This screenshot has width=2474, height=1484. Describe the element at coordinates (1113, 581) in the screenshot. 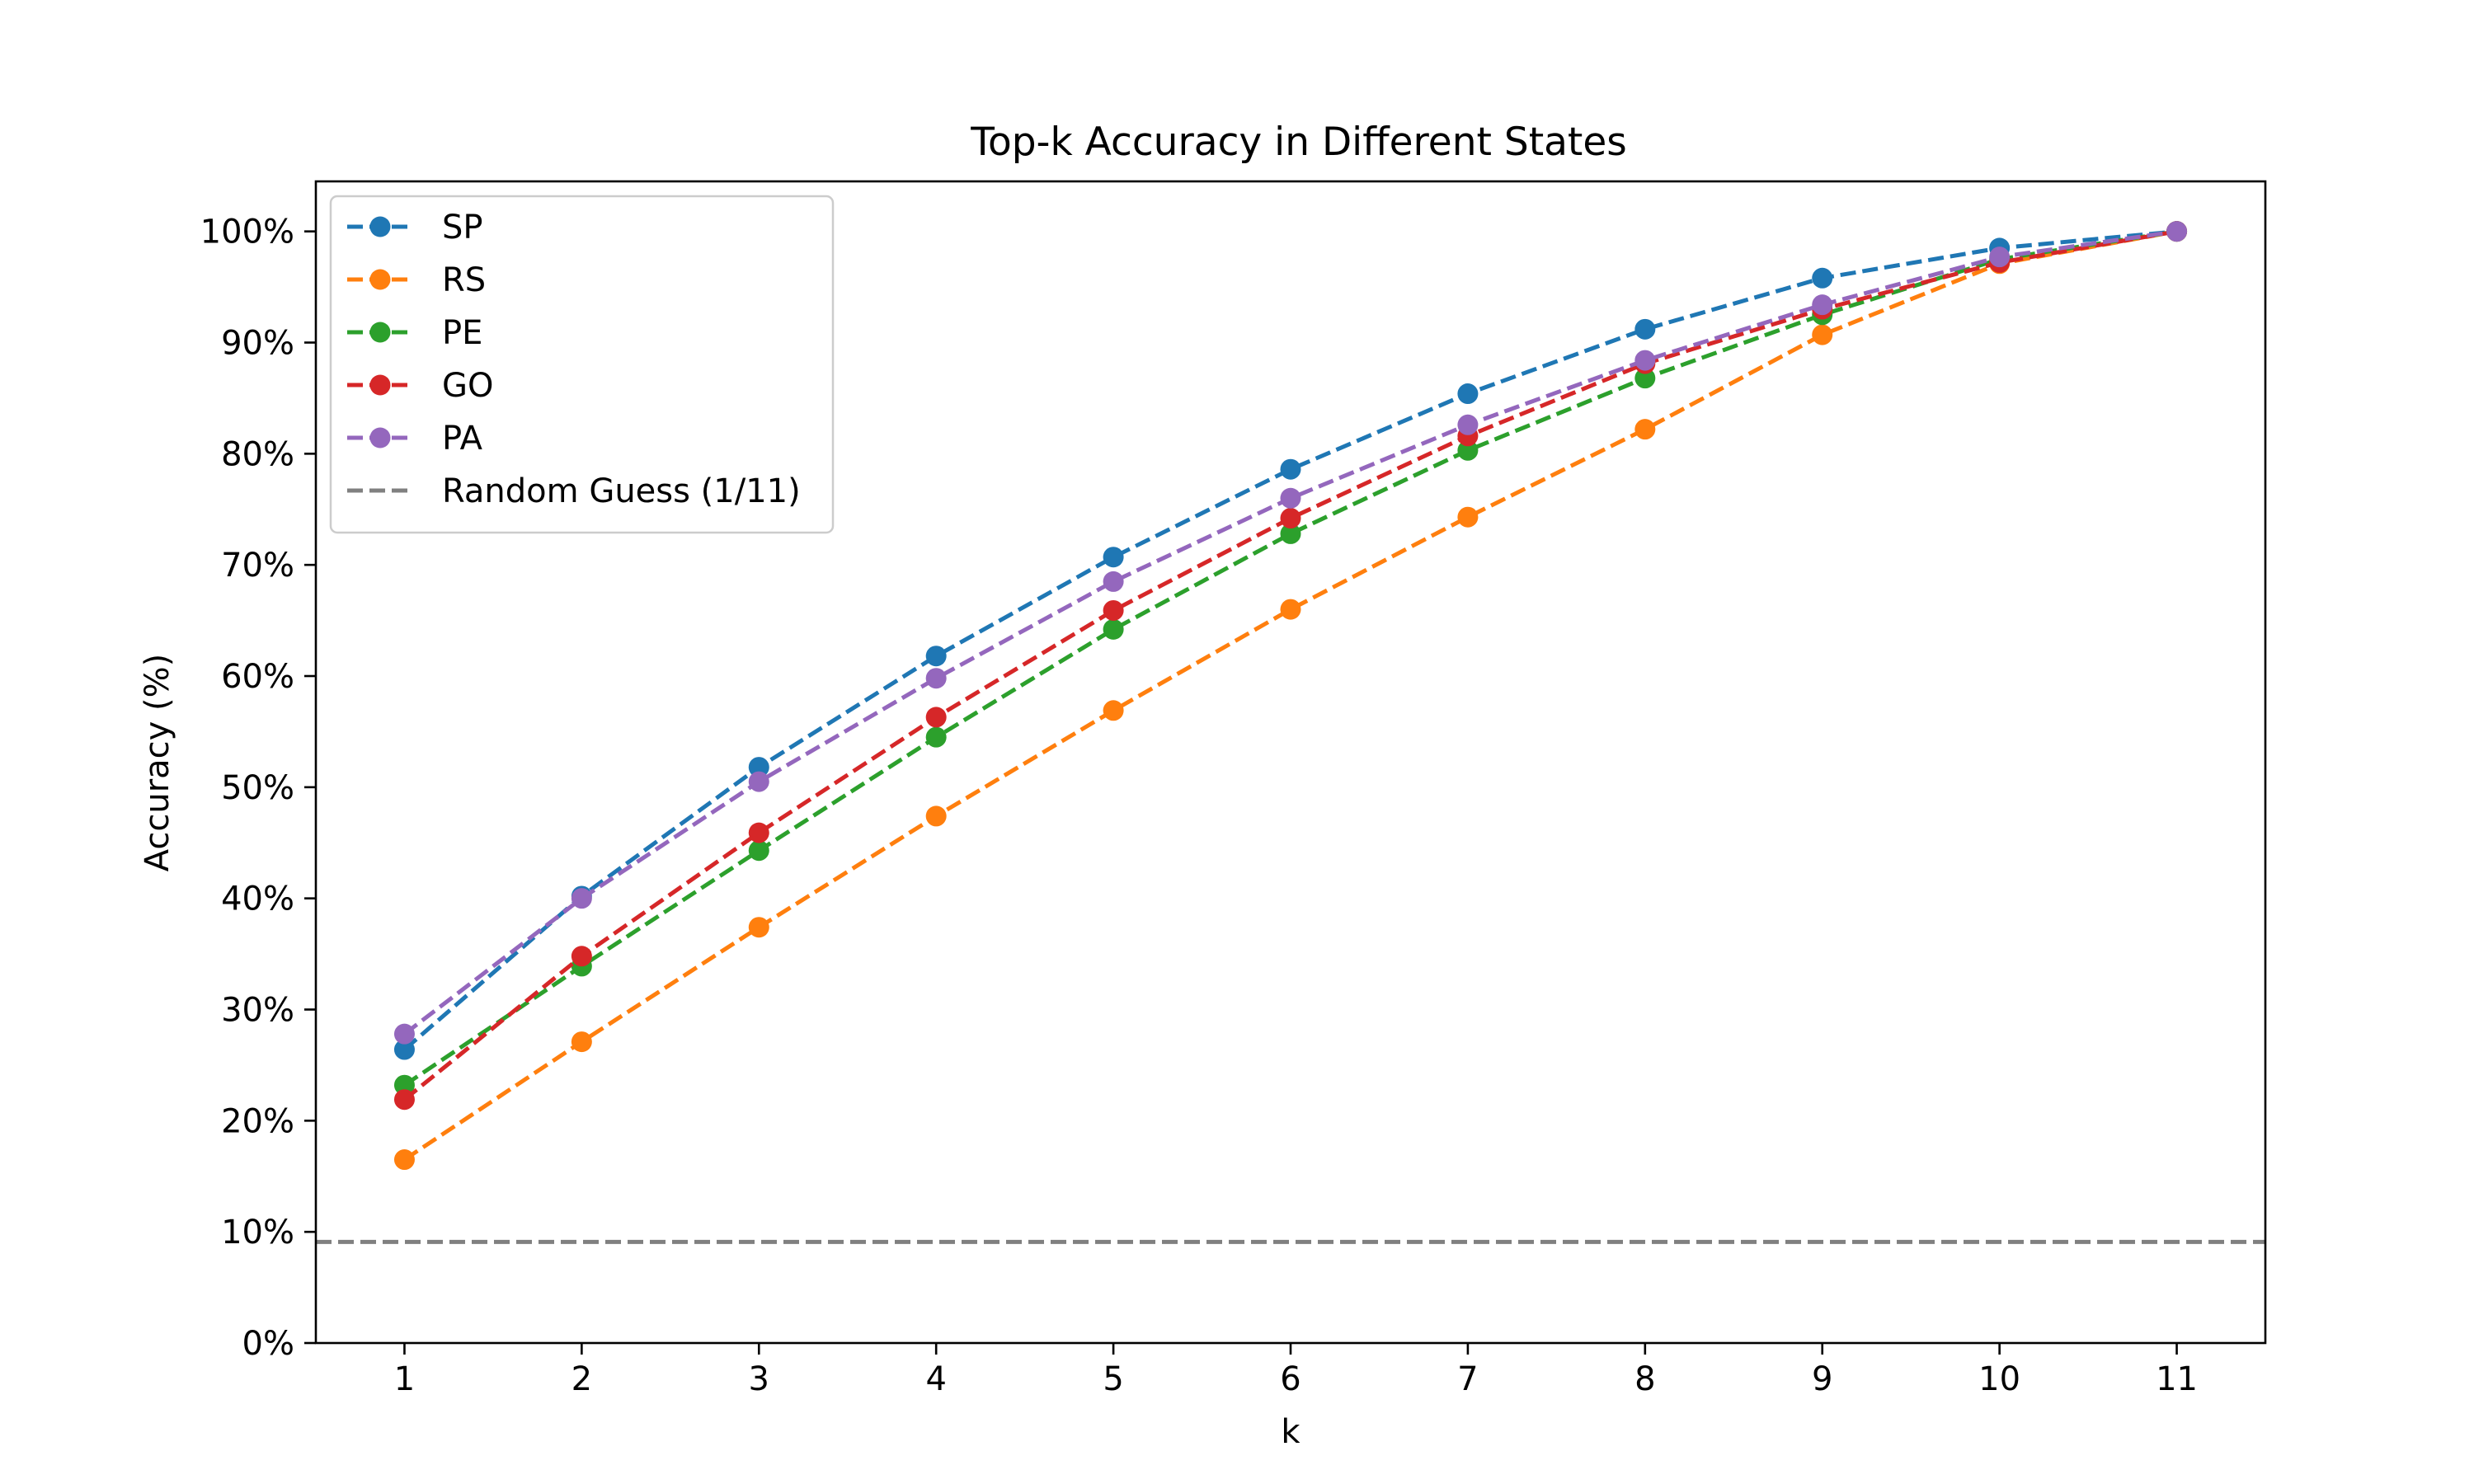

I see `point-pa-k5` at that location.